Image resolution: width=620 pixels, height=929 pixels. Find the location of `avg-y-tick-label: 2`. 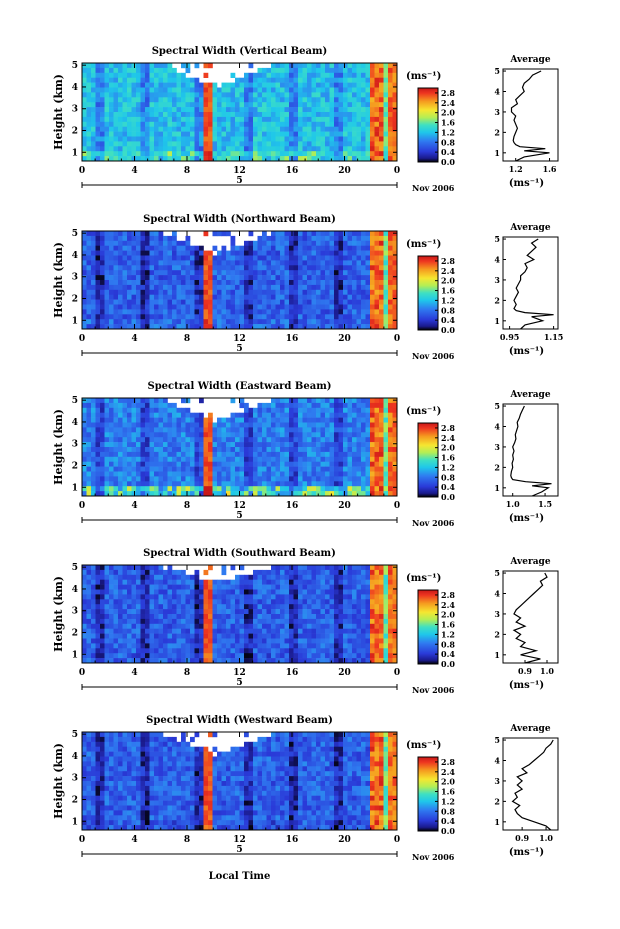

avg-y-tick-label: 2 is located at coordinates (497, 132).